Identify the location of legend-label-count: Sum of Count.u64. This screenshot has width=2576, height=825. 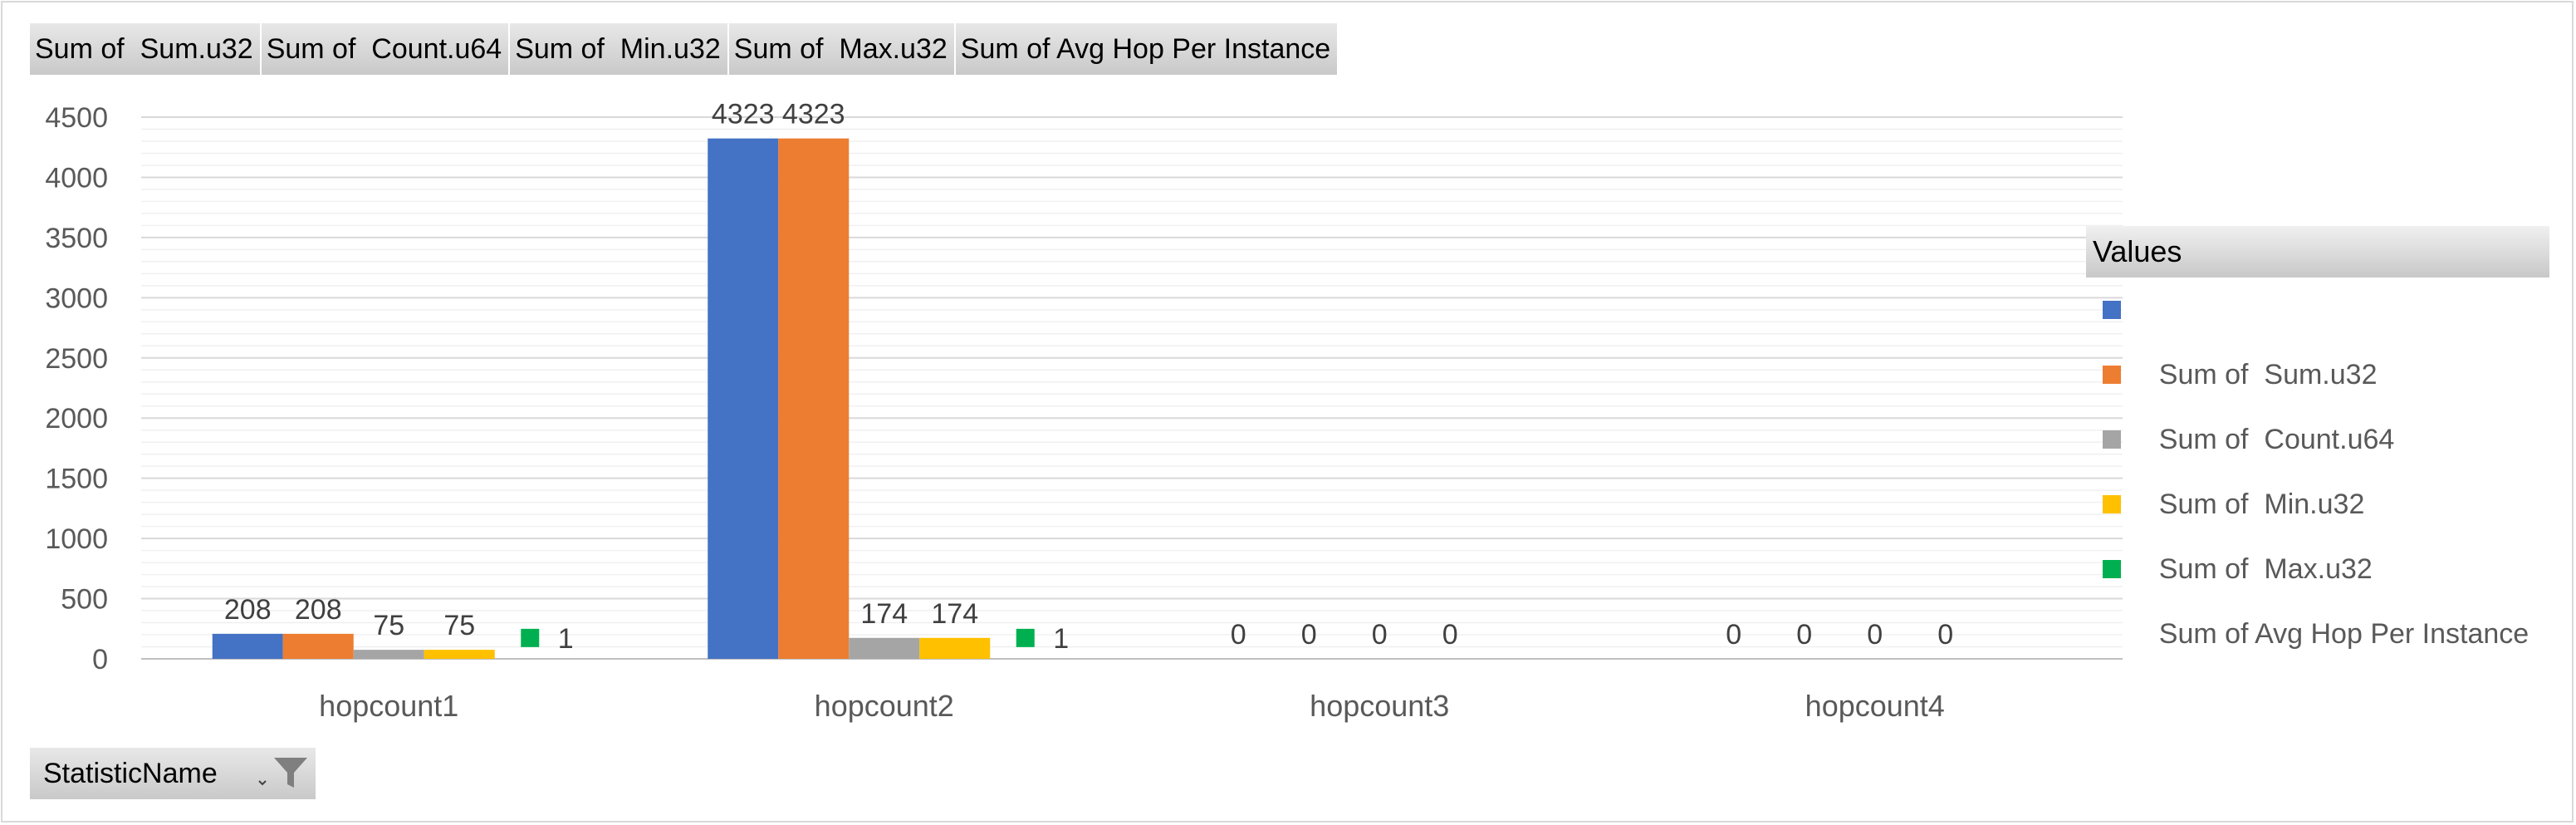
(2276, 439).